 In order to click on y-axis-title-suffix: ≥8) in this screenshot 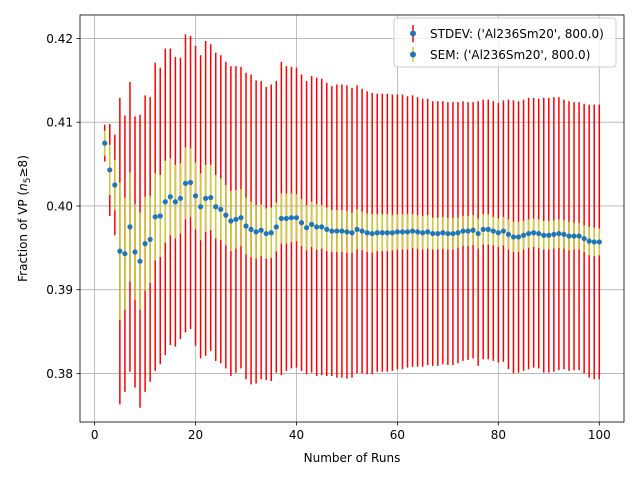, I will do `click(23, 166)`.